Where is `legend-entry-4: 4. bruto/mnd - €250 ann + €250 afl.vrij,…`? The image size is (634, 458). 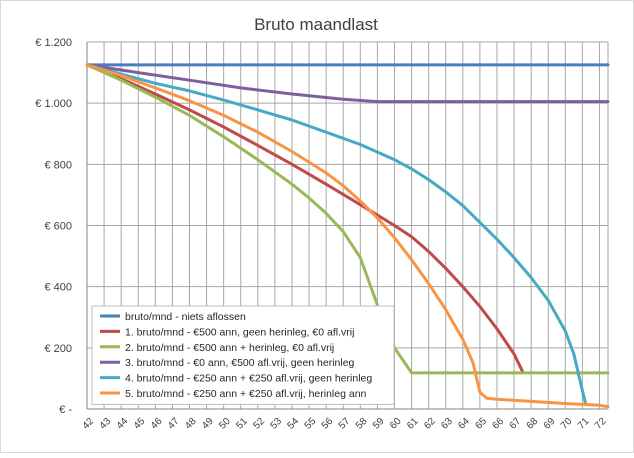
legend-entry-4: 4. bruto/mnd - €250 ann + €250 afl.vrij,… is located at coordinates (248, 379).